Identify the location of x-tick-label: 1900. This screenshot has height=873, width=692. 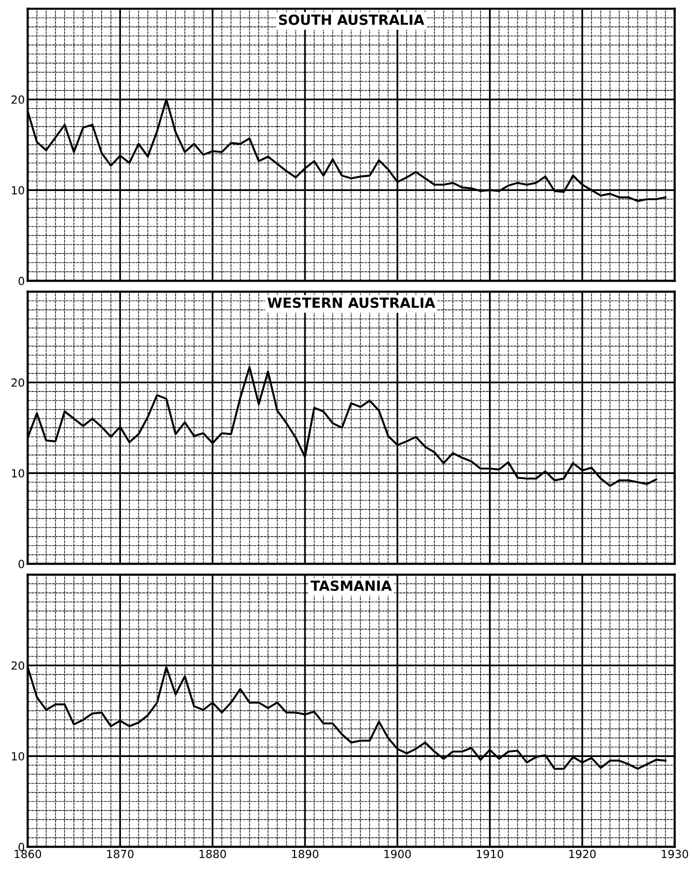
(397, 854).